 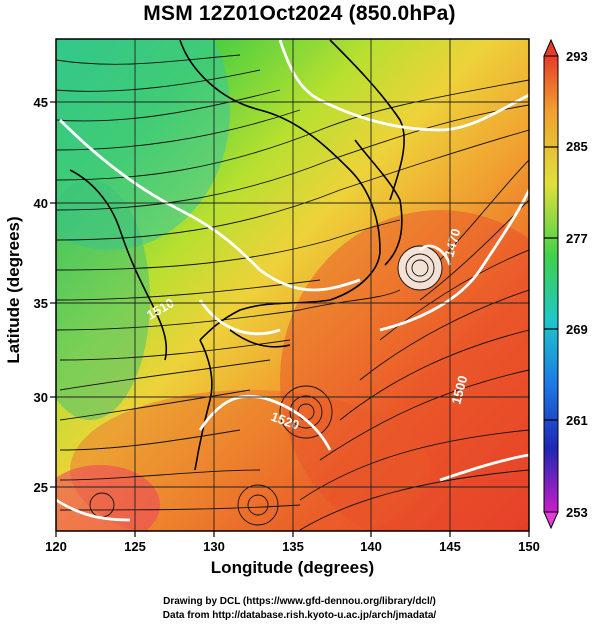 I want to click on x-tick-label: 120, so click(x=56, y=546).